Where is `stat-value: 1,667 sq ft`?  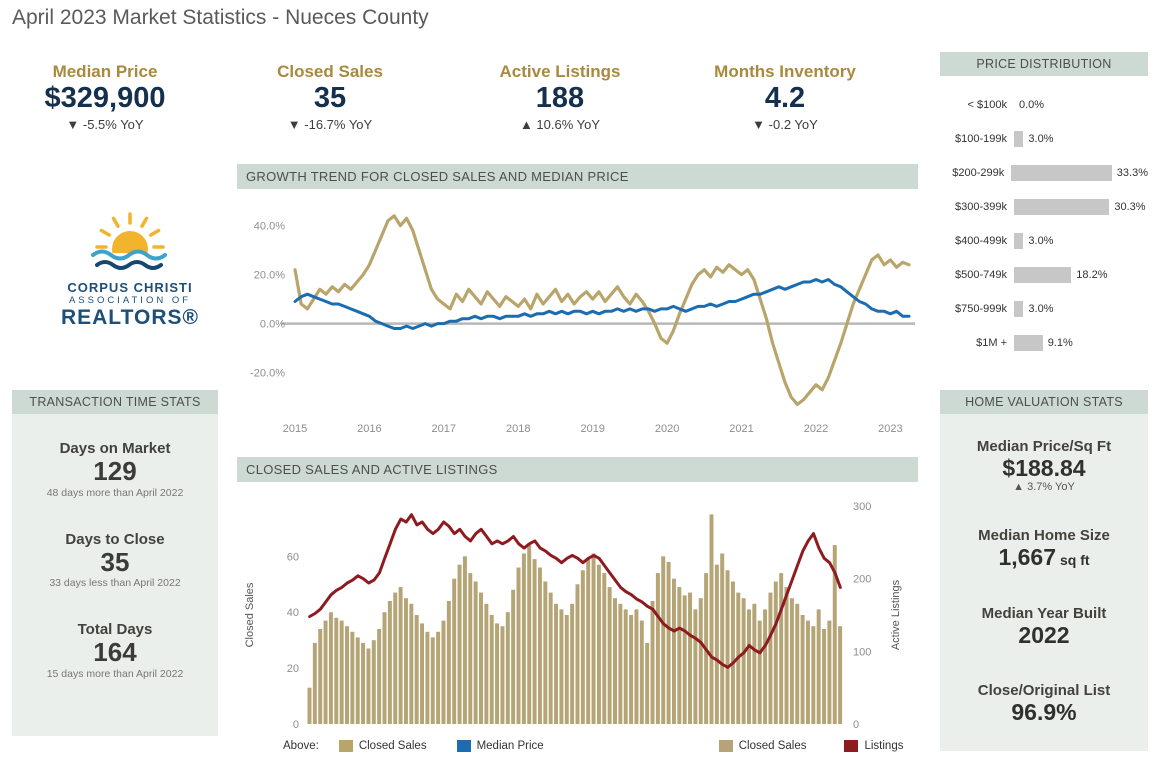 stat-value: 1,667 sq ft is located at coordinates (1044, 557).